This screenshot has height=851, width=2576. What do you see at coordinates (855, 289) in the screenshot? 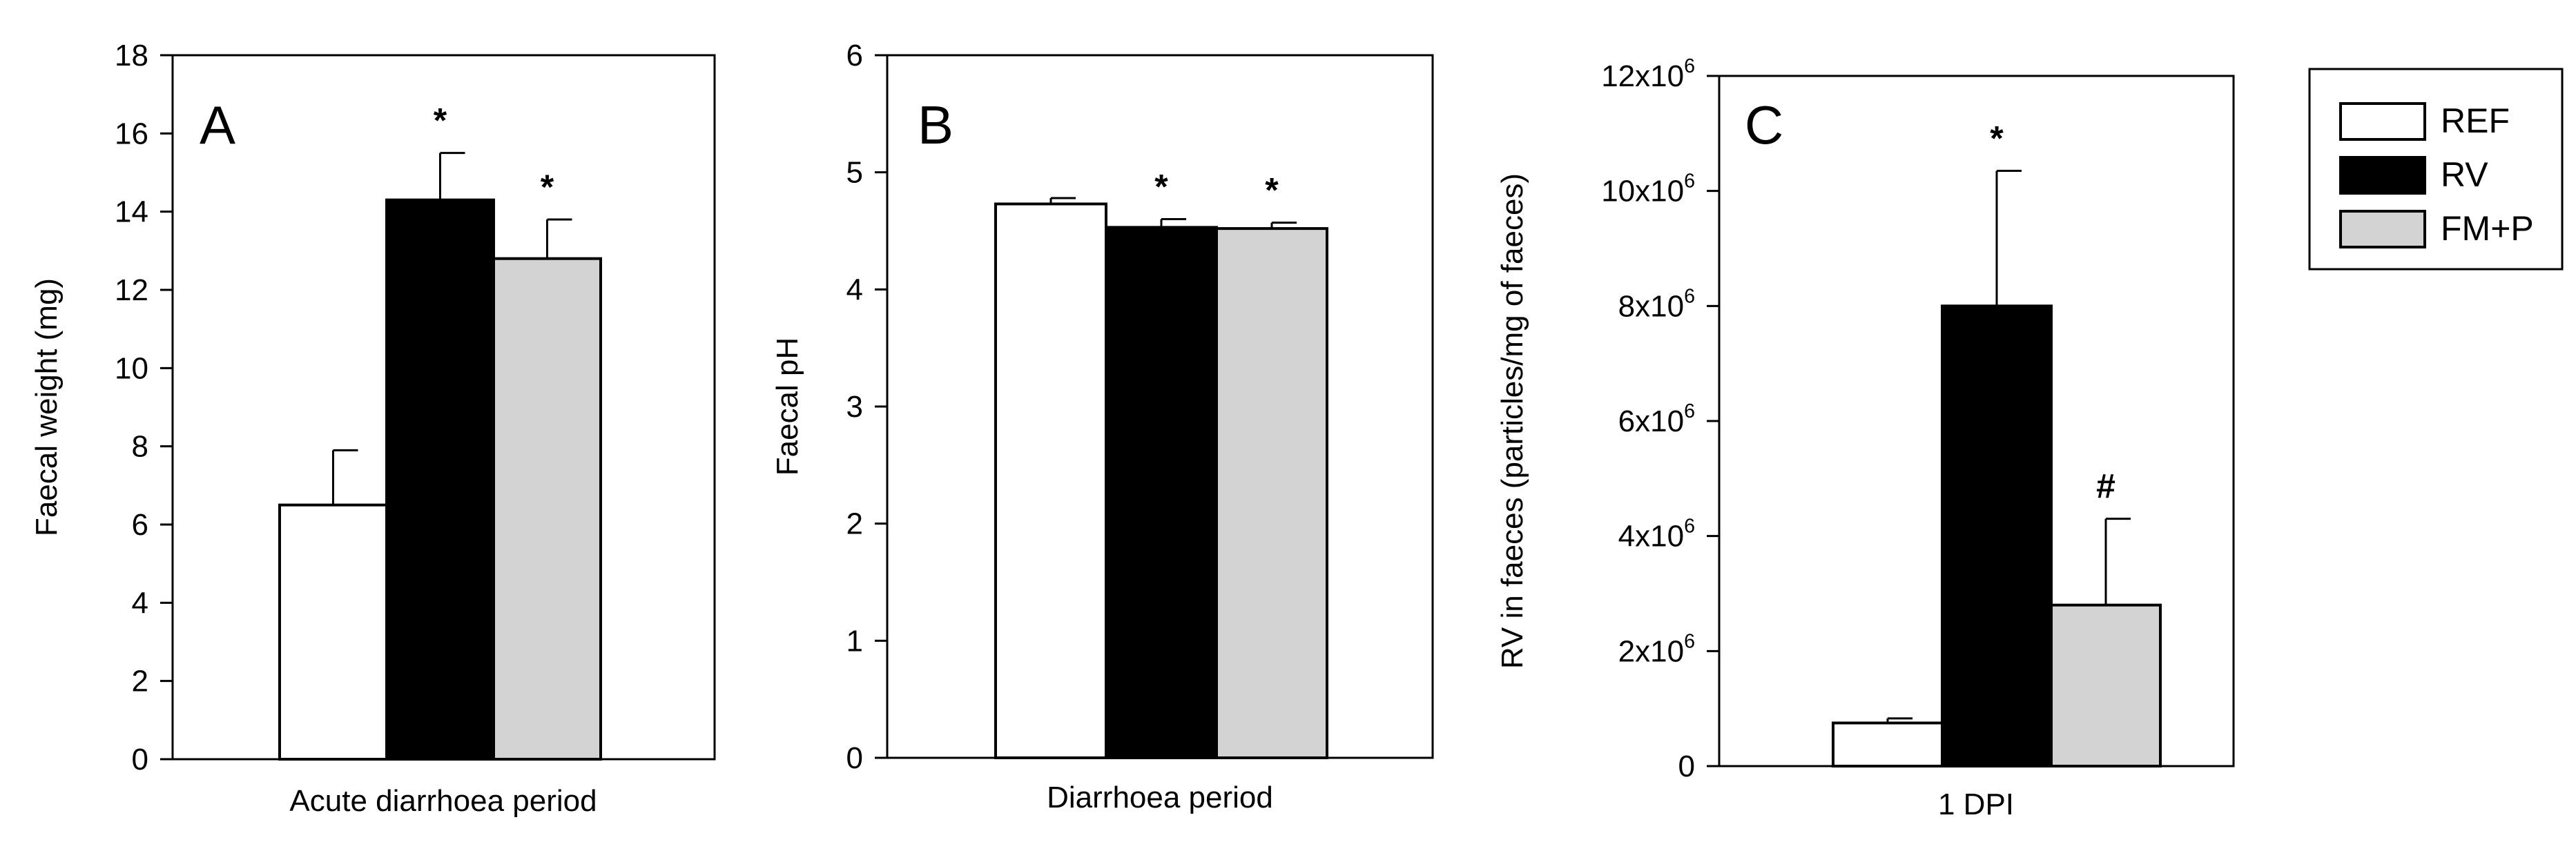
I see `y-tick-label-b: 4` at bounding box center [855, 289].